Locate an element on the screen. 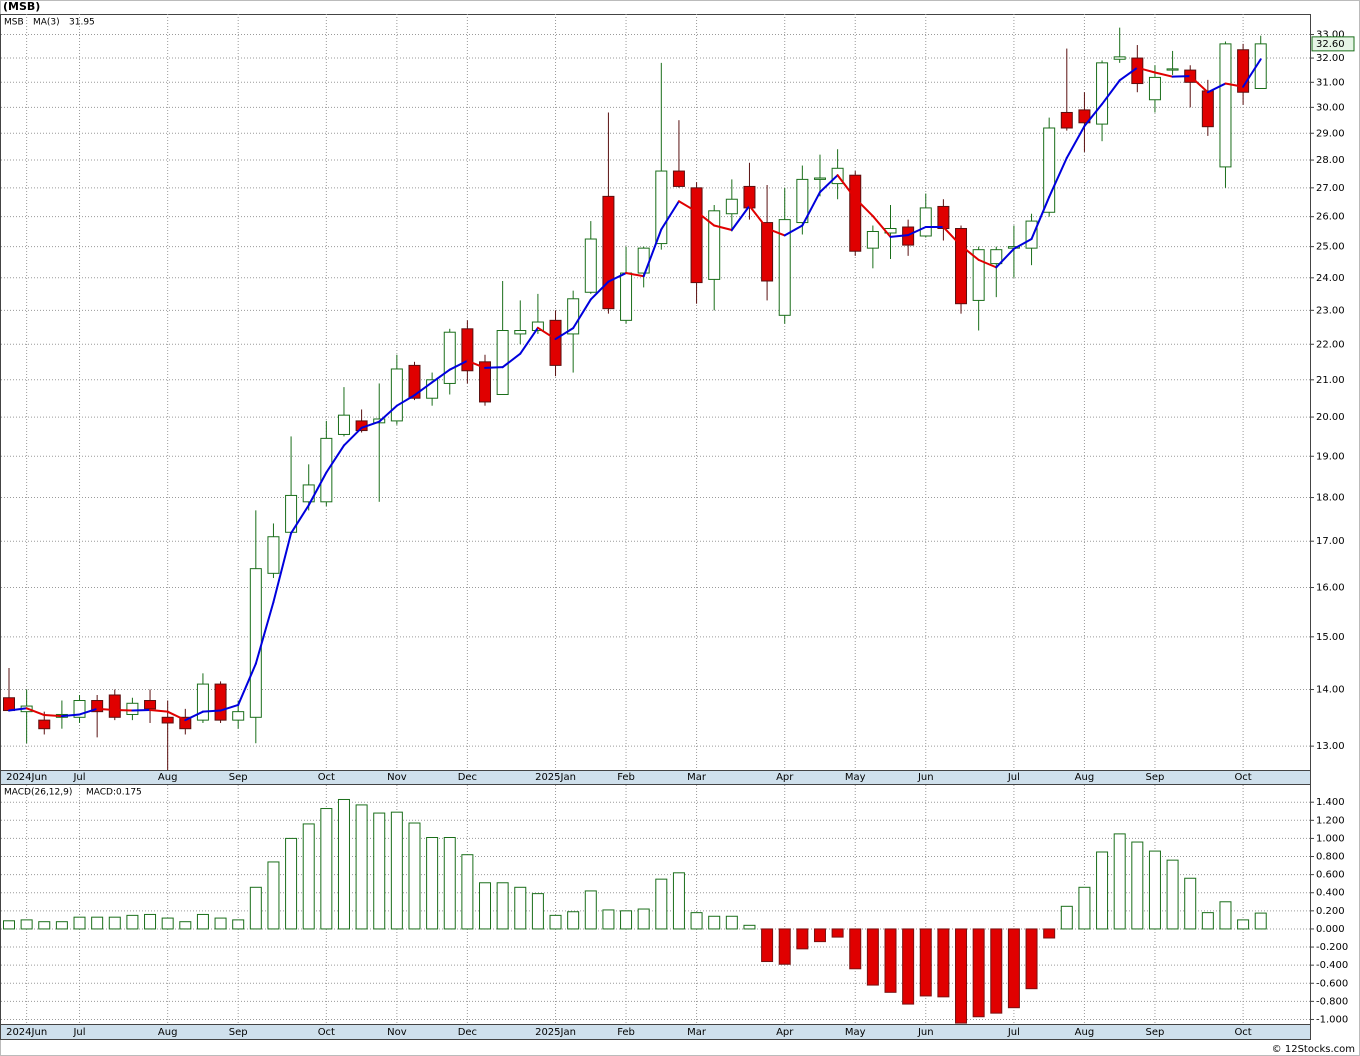 This screenshot has height=1056, width=1360. x-tick-label: Apr is located at coordinates (785, 777).